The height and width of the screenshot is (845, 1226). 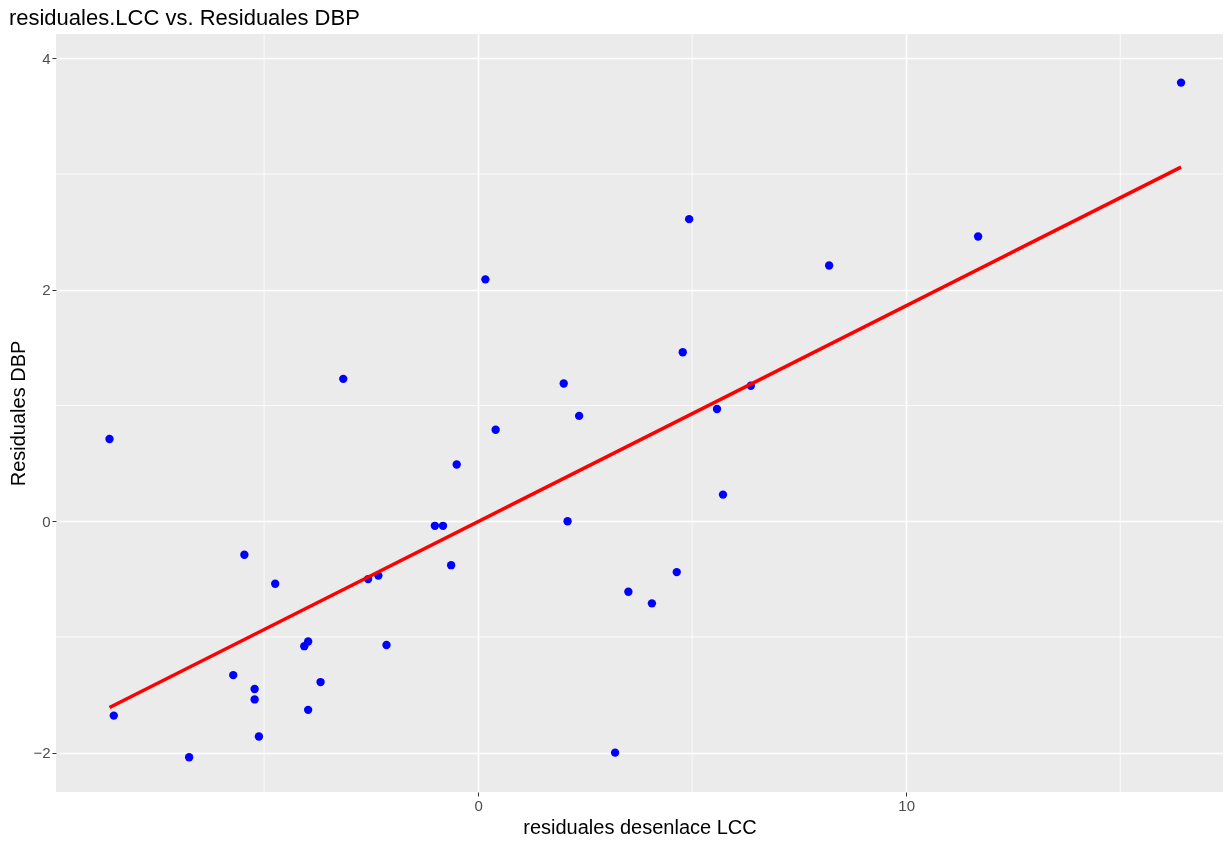 What do you see at coordinates (18, 413) in the screenshot?
I see `y-axis-title: Residuales DBP` at bounding box center [18, 413].